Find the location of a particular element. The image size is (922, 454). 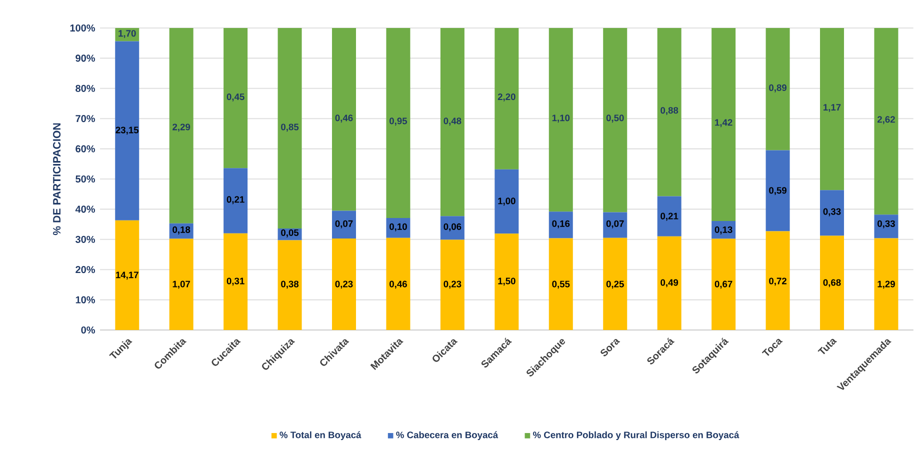

y-tick-label: 70% is located at coordinates (86, 118).